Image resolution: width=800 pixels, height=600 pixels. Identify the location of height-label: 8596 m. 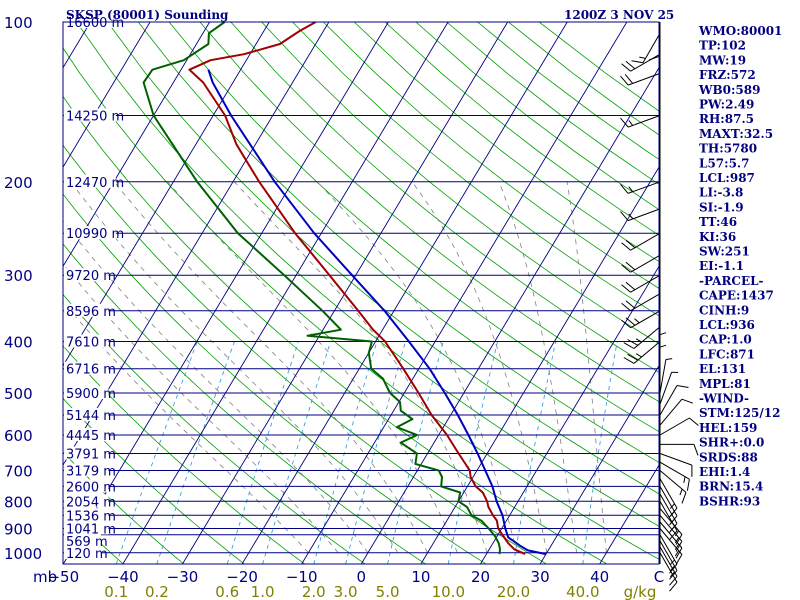
(91, 312).